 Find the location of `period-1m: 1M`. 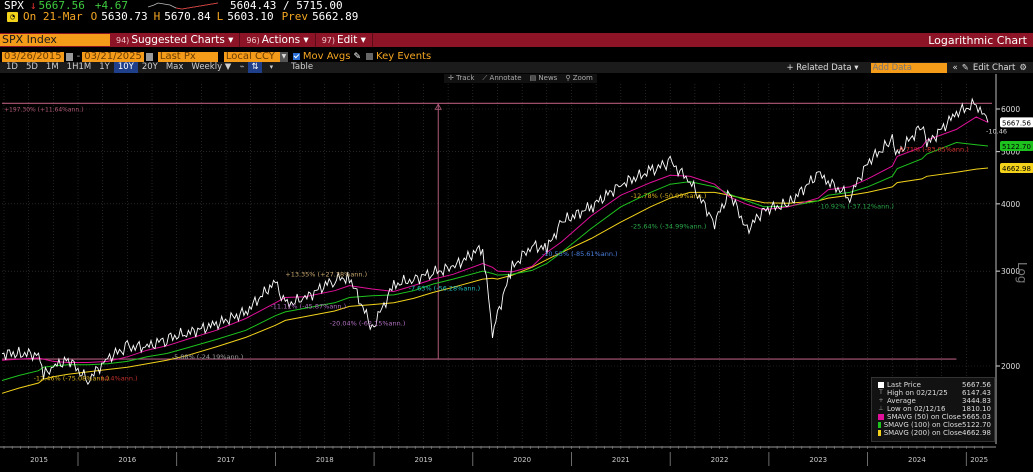

period-1m: 1M is located at coordinates (52, 67).